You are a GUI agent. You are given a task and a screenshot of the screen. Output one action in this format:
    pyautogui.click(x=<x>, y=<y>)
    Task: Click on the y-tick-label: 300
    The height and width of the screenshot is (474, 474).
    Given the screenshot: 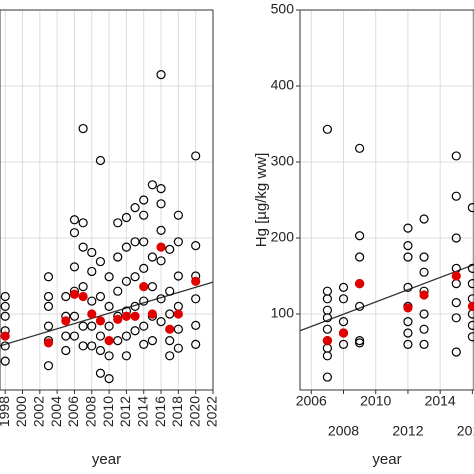 What is the action you would take?
    pyautogui.click(x=283, y=161)
    